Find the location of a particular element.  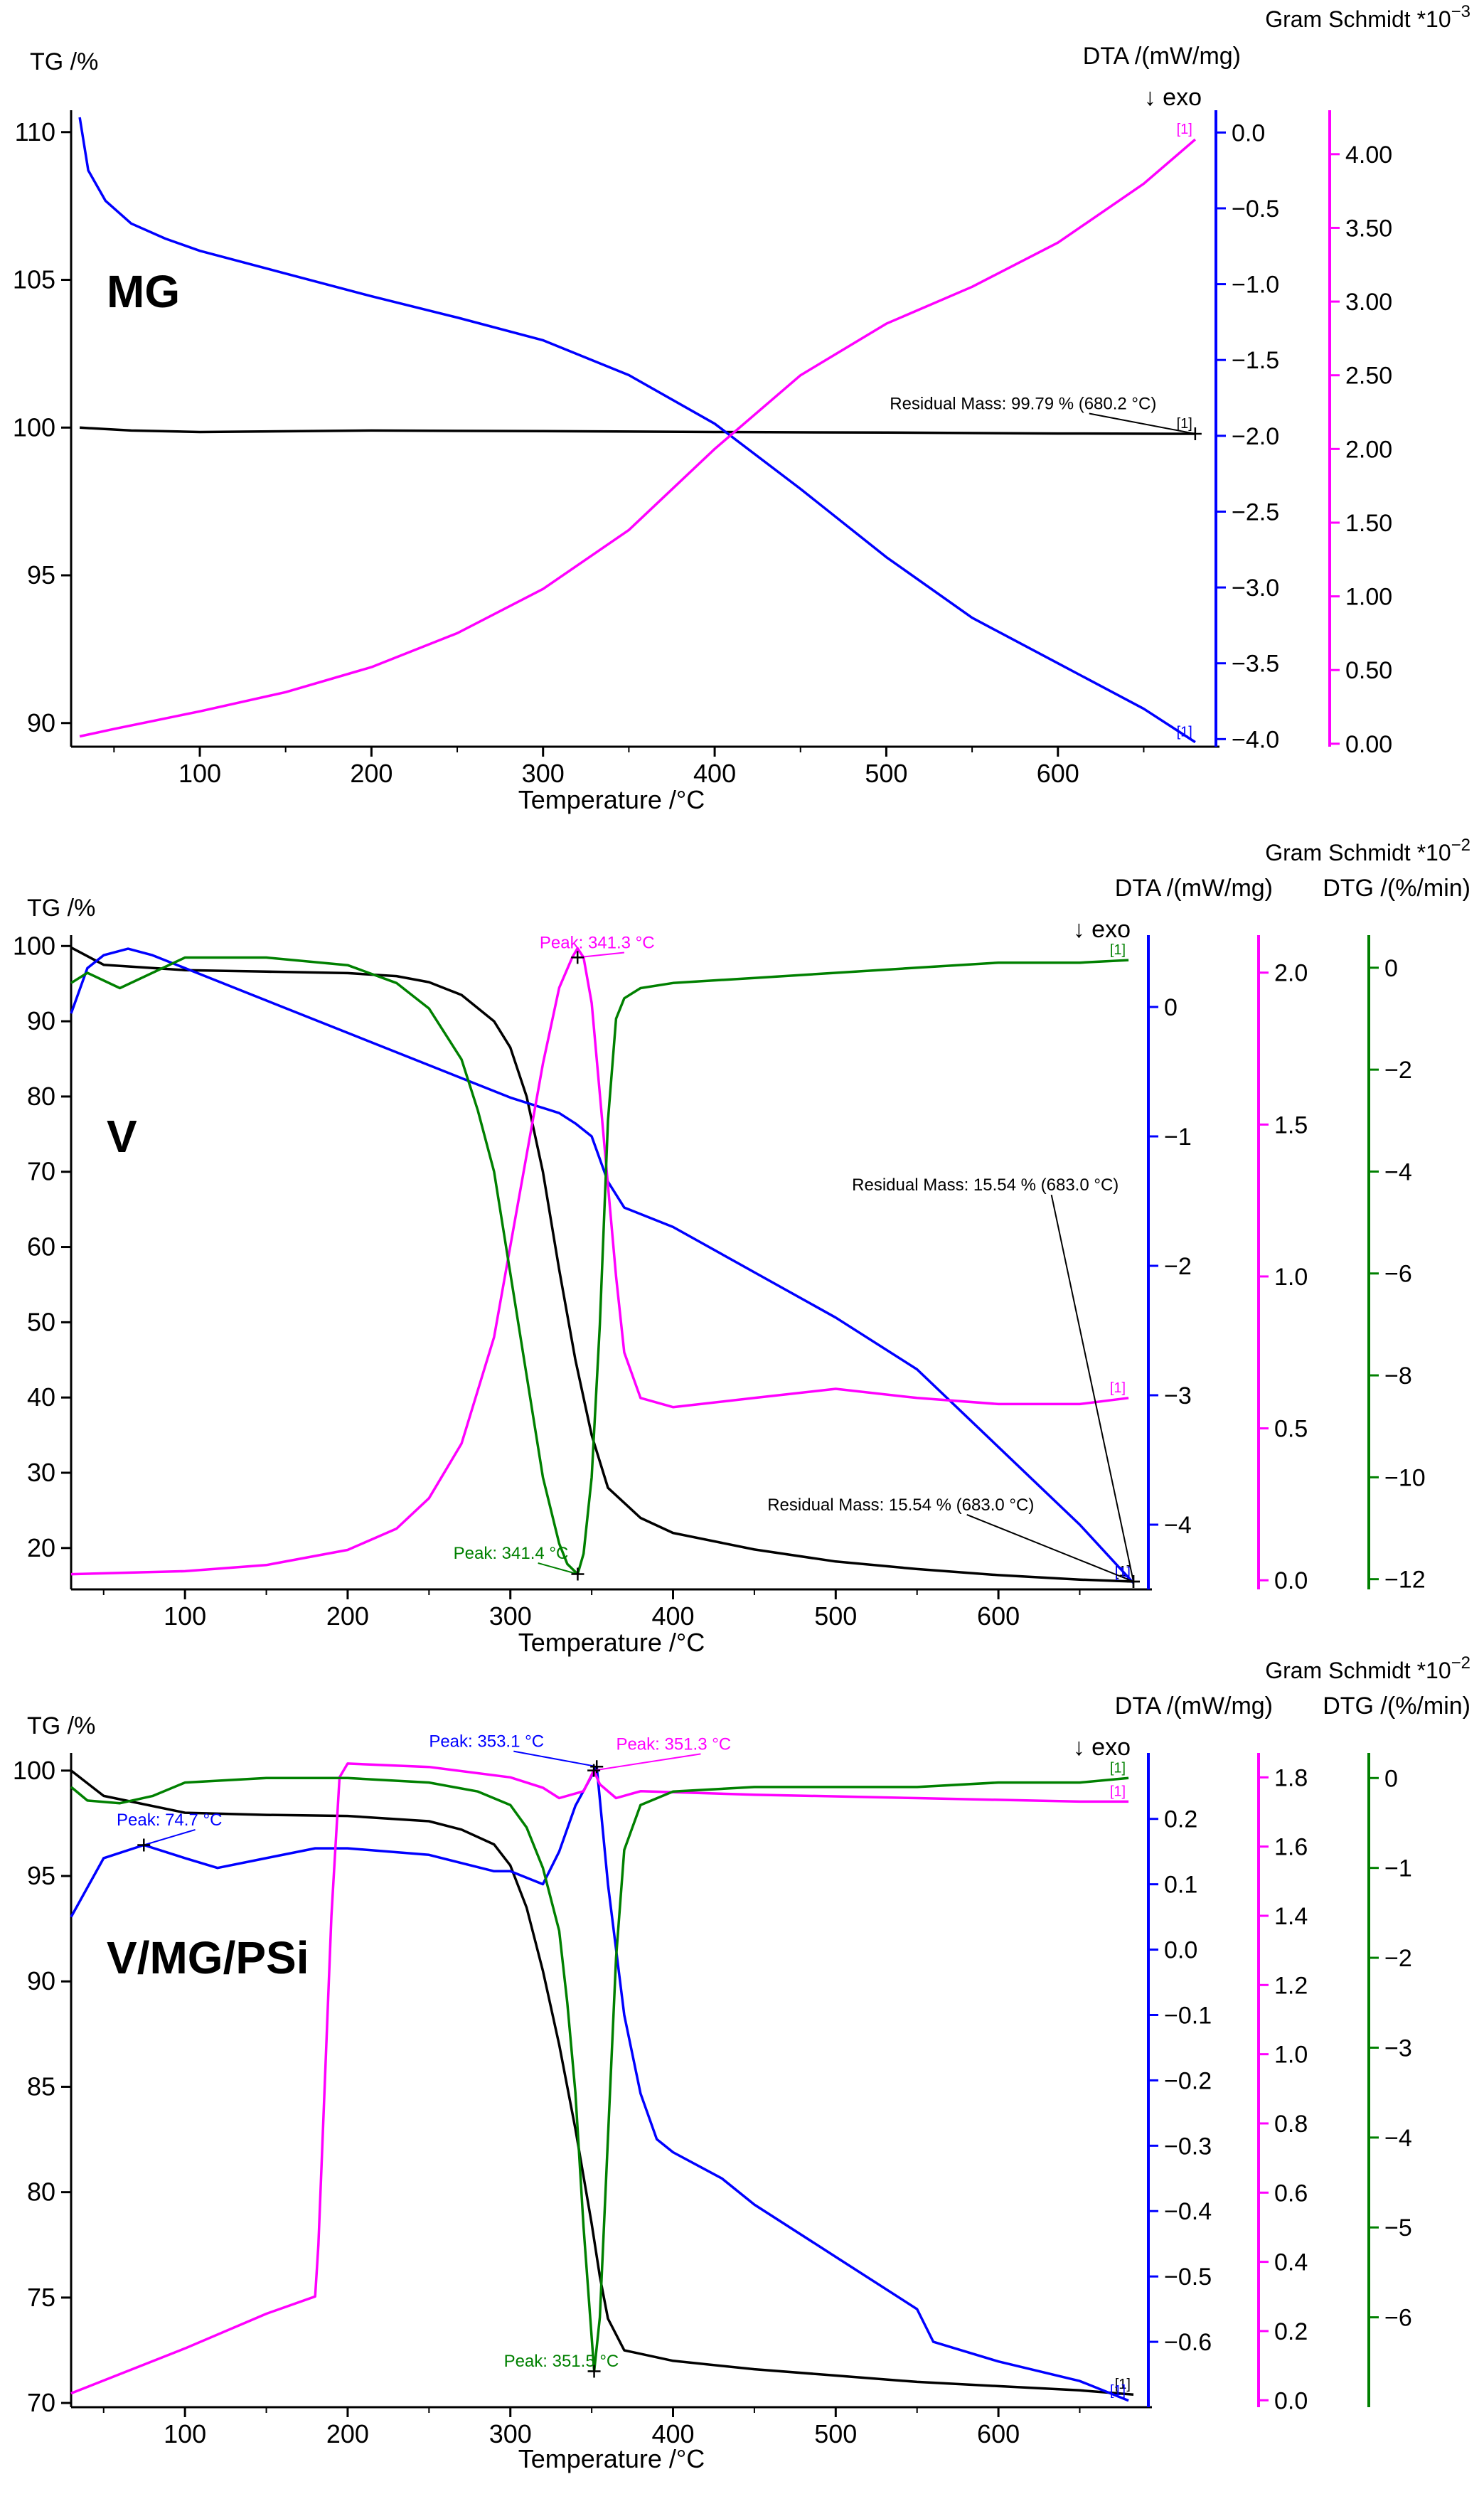

annotation-label: Peak: 351.5 °C is located at coordinates (561, 2361).